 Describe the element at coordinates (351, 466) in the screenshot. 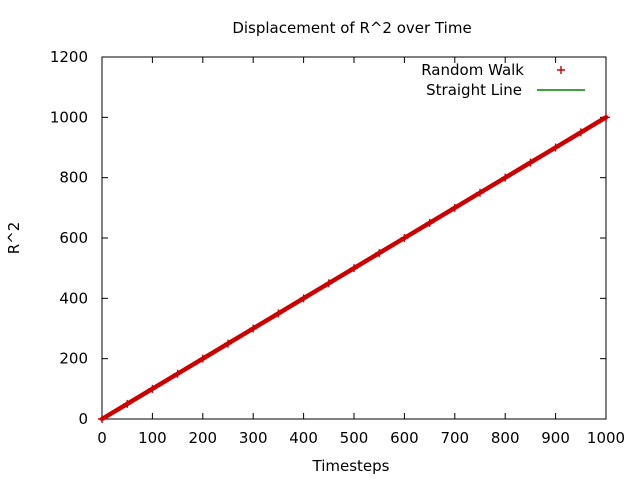

I see `x-axis-label: Timesteps` at that location.